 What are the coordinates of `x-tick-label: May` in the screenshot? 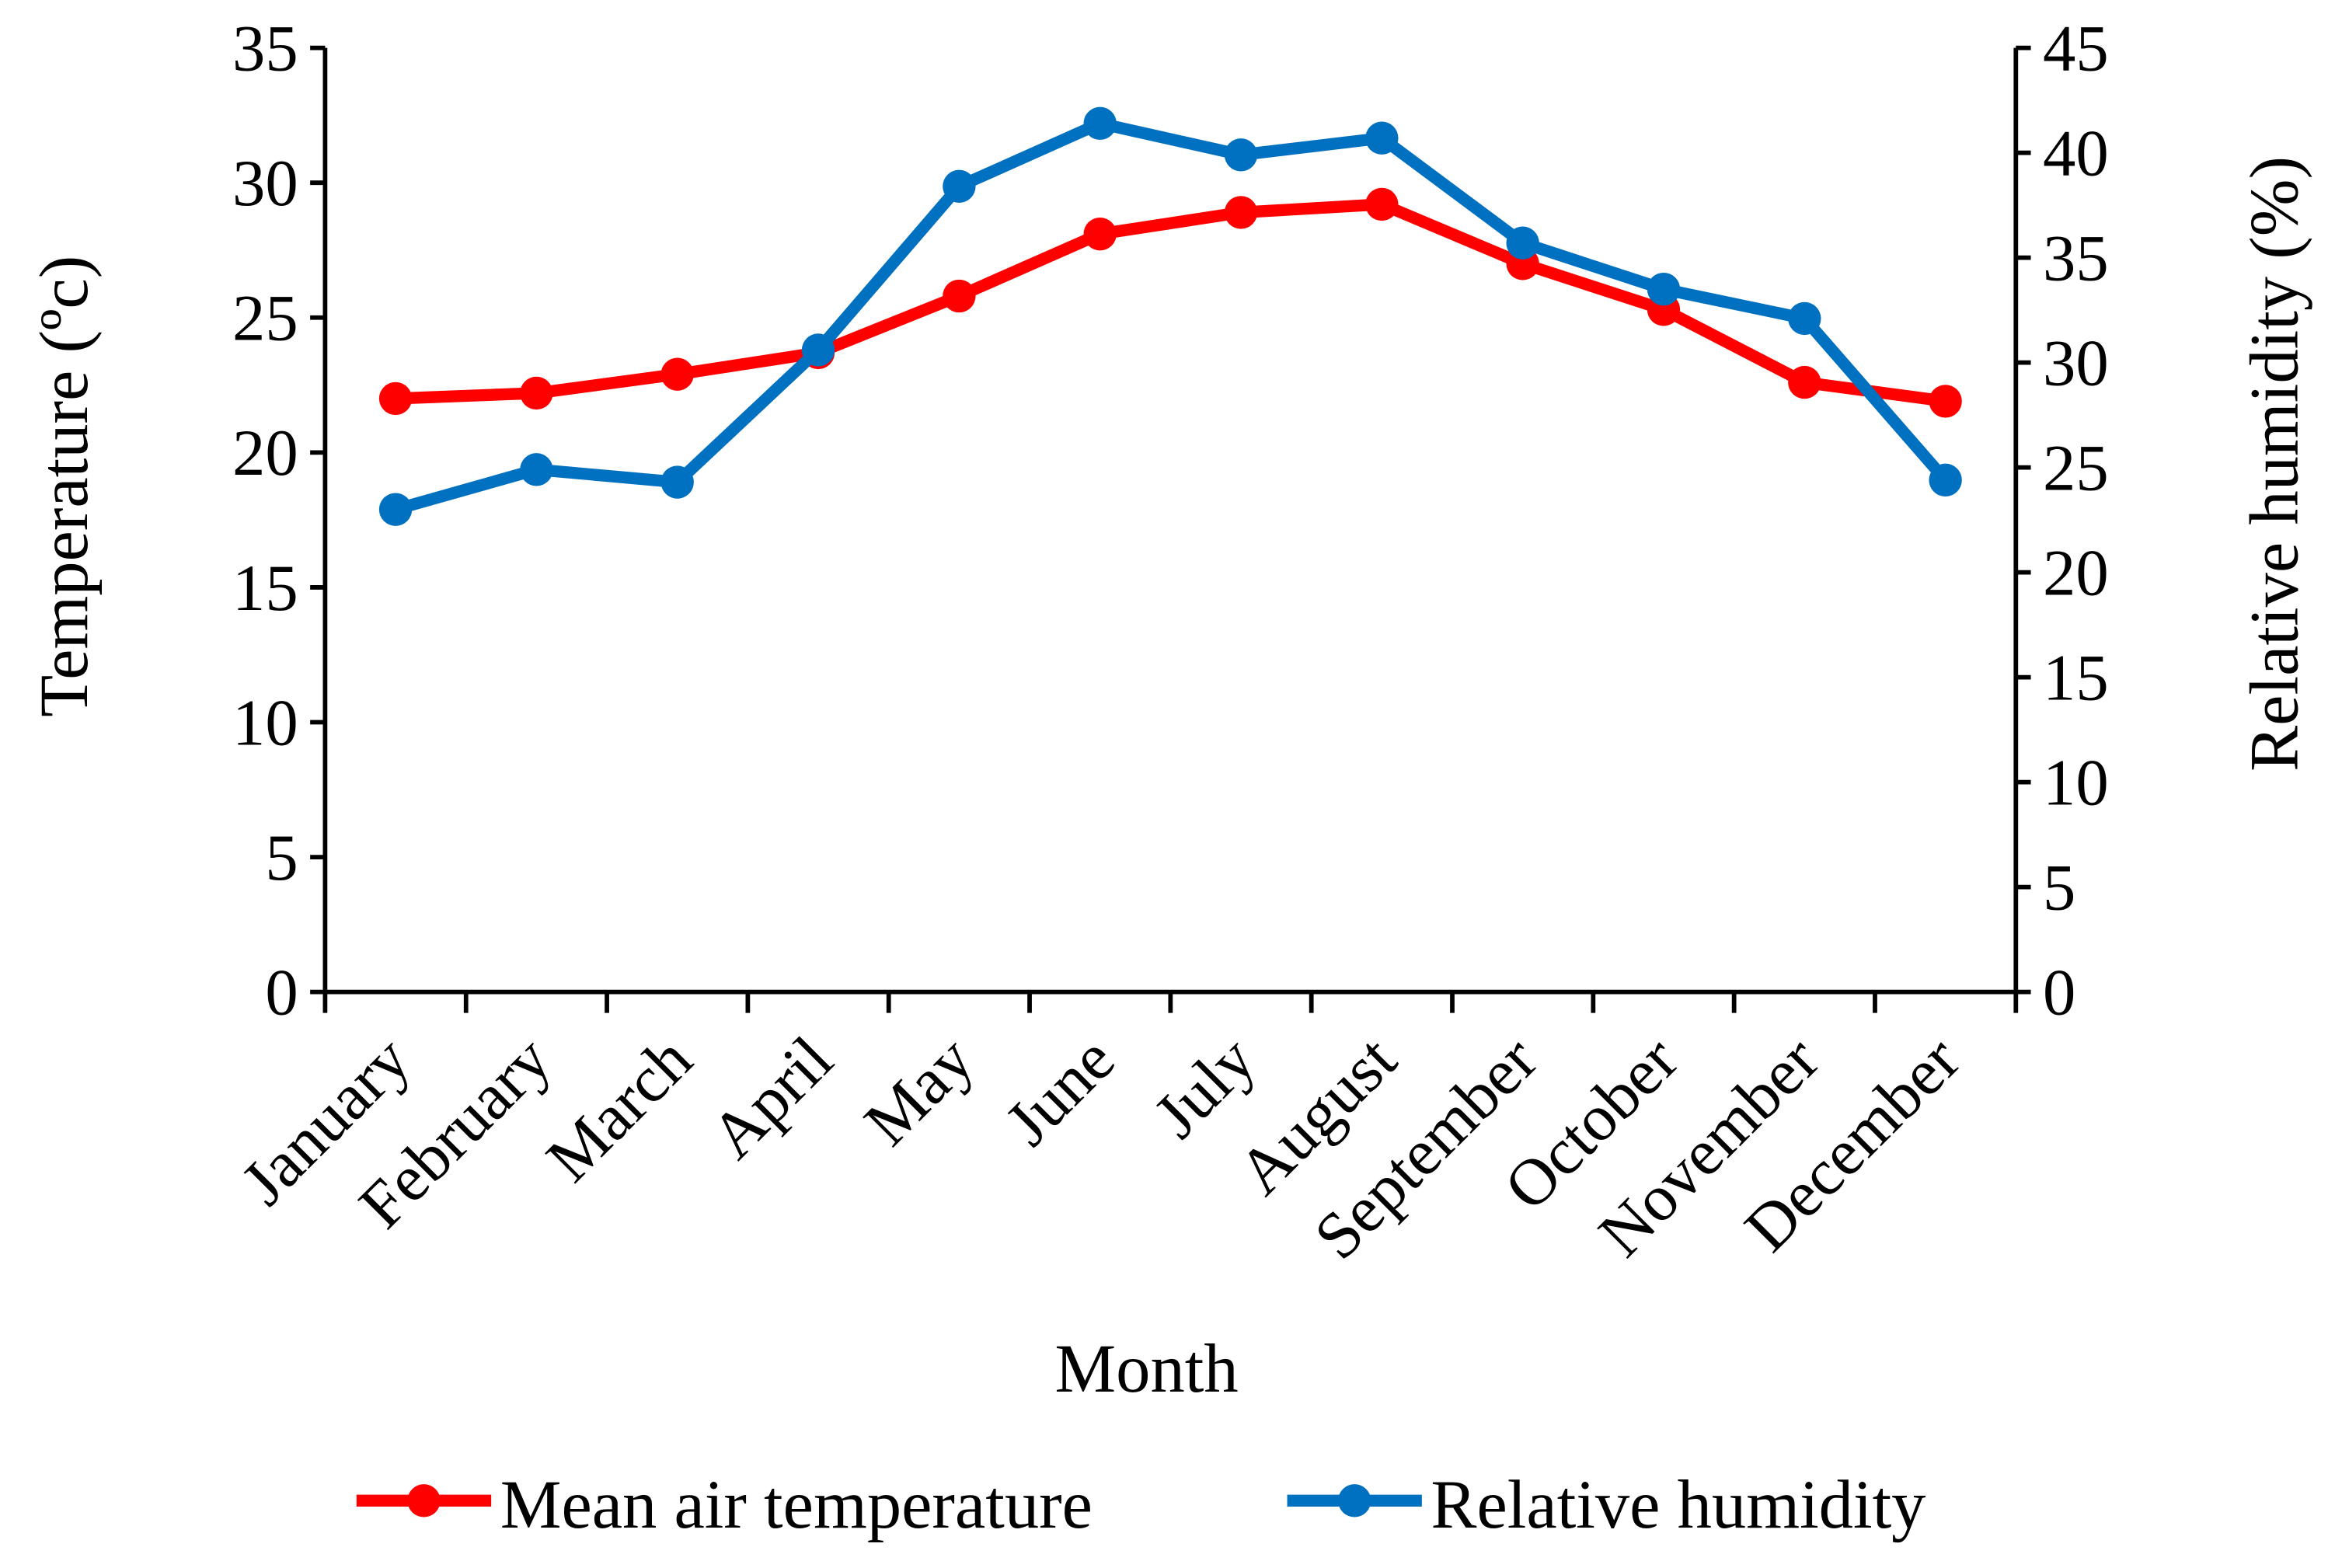 It's located at (919, 1091).